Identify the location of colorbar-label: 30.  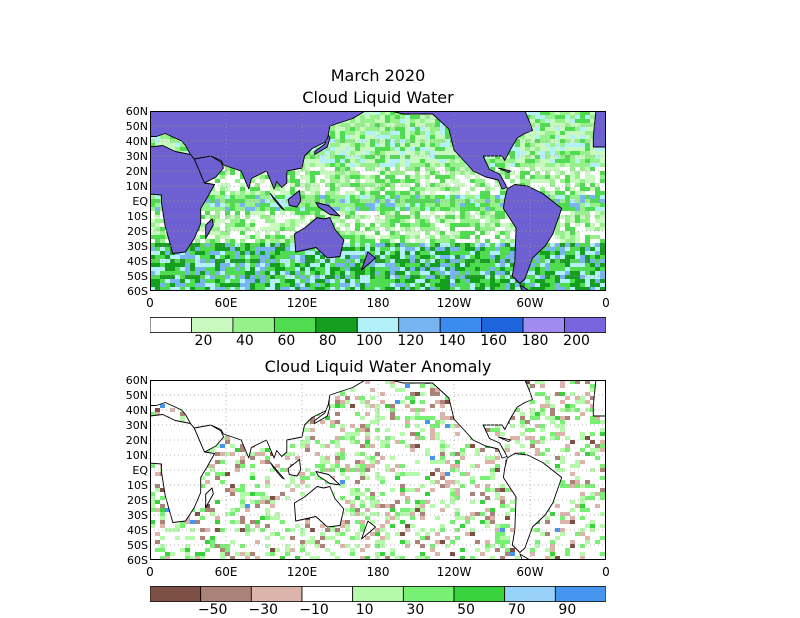
(415, 610).